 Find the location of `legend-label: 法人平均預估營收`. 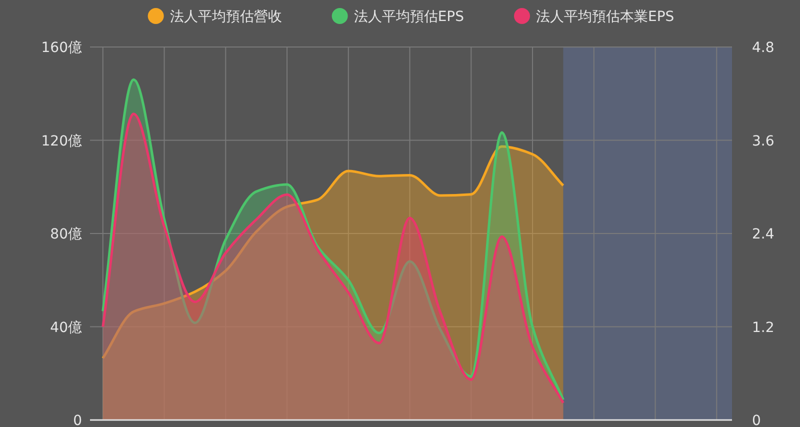

legend-label: 法人平均預估營收 is located at coordinates (226, 17).